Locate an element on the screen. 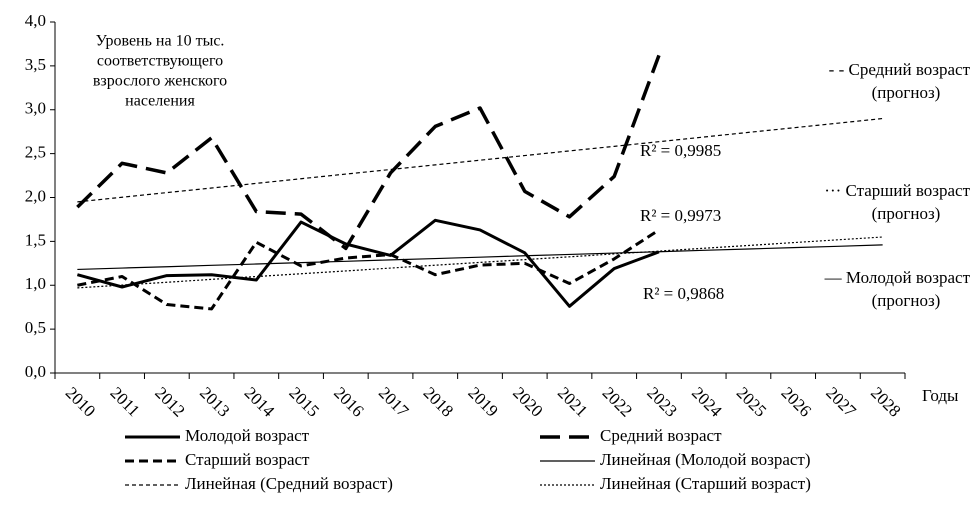 The width and height of the screenshot is (974, 523). legend-label: Молодой возраст is located at coordinates (247, 435).